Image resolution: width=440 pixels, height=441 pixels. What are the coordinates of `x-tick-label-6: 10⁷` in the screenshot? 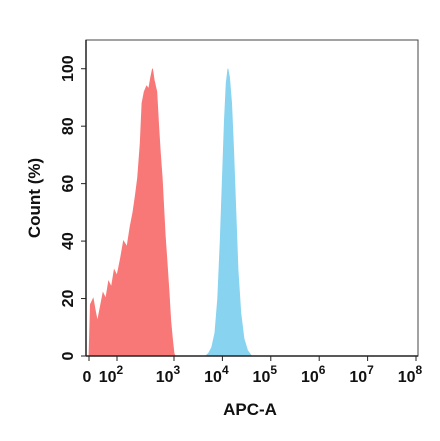 It's located at (361, 374).